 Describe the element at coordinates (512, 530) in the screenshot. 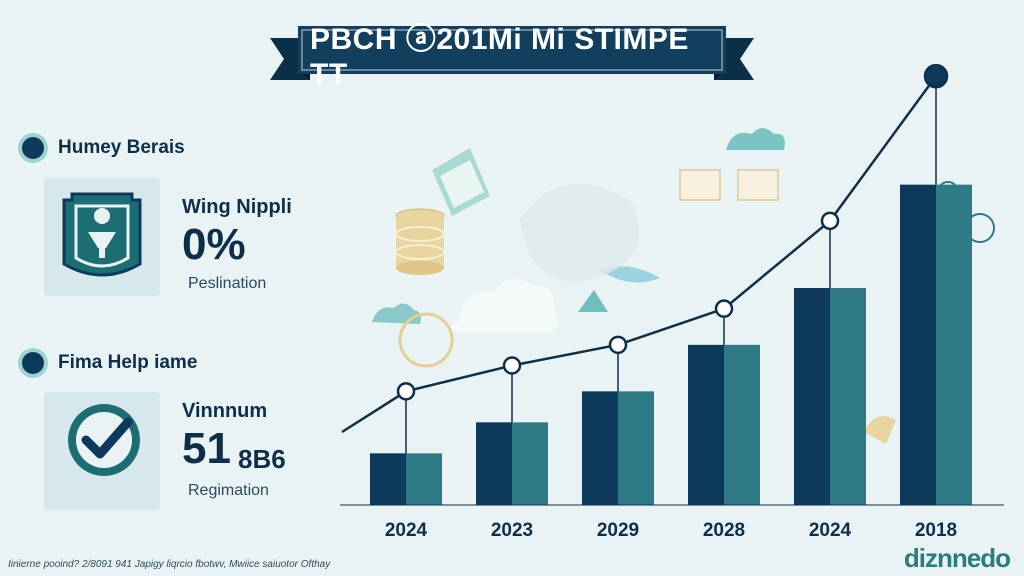

I see `x-tick-label: 2023` at that location.